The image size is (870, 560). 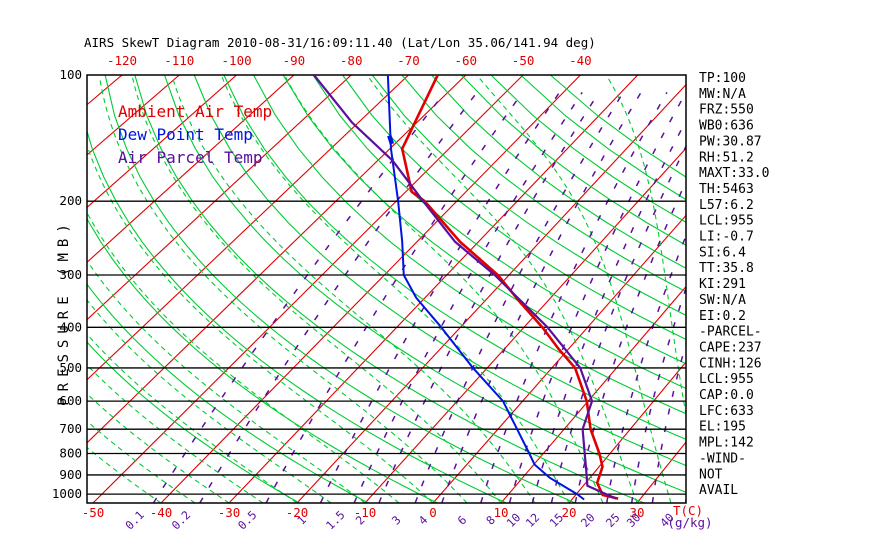 What do you see at coordinates (726, 237) in the screenshot?
I see `panel-item: LI:-0.7` at bounding box center [726, 237].